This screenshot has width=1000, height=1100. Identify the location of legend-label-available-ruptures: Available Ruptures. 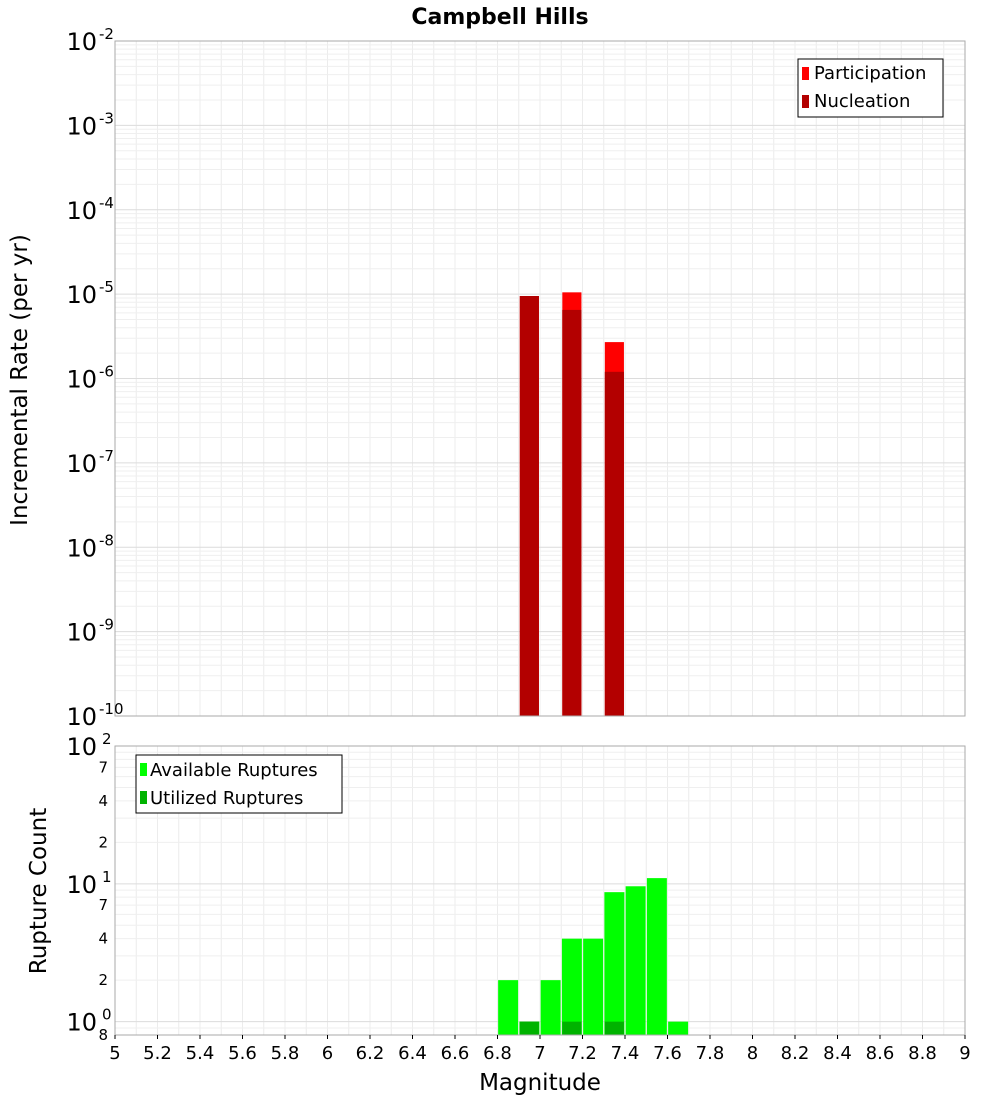
(234, 770).